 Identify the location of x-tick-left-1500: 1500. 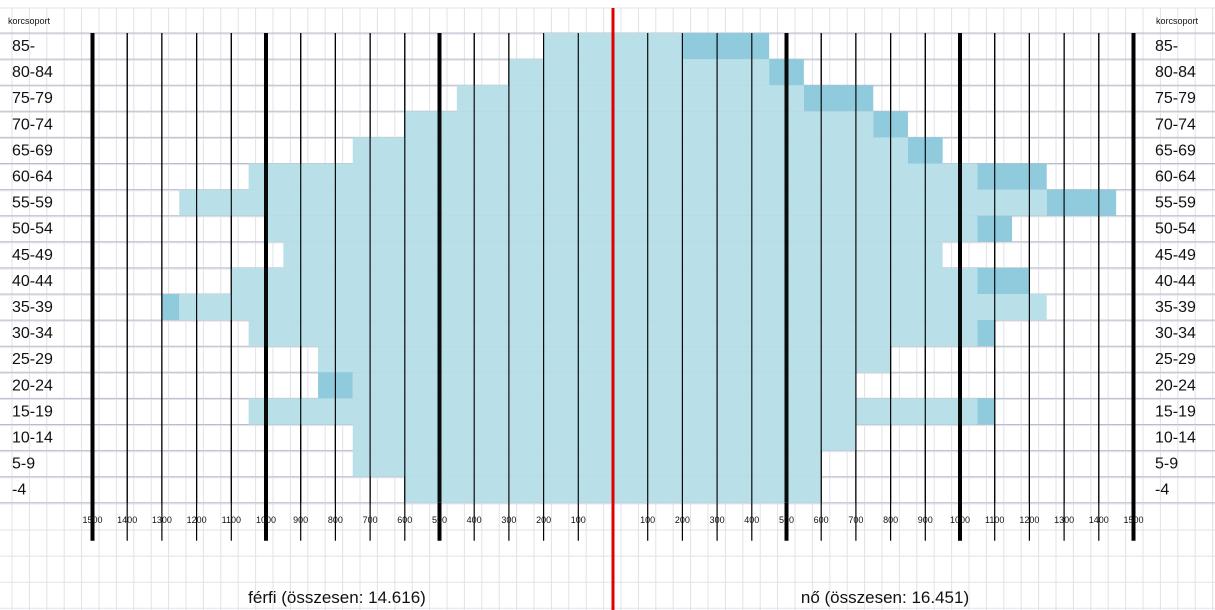
(92, 520).